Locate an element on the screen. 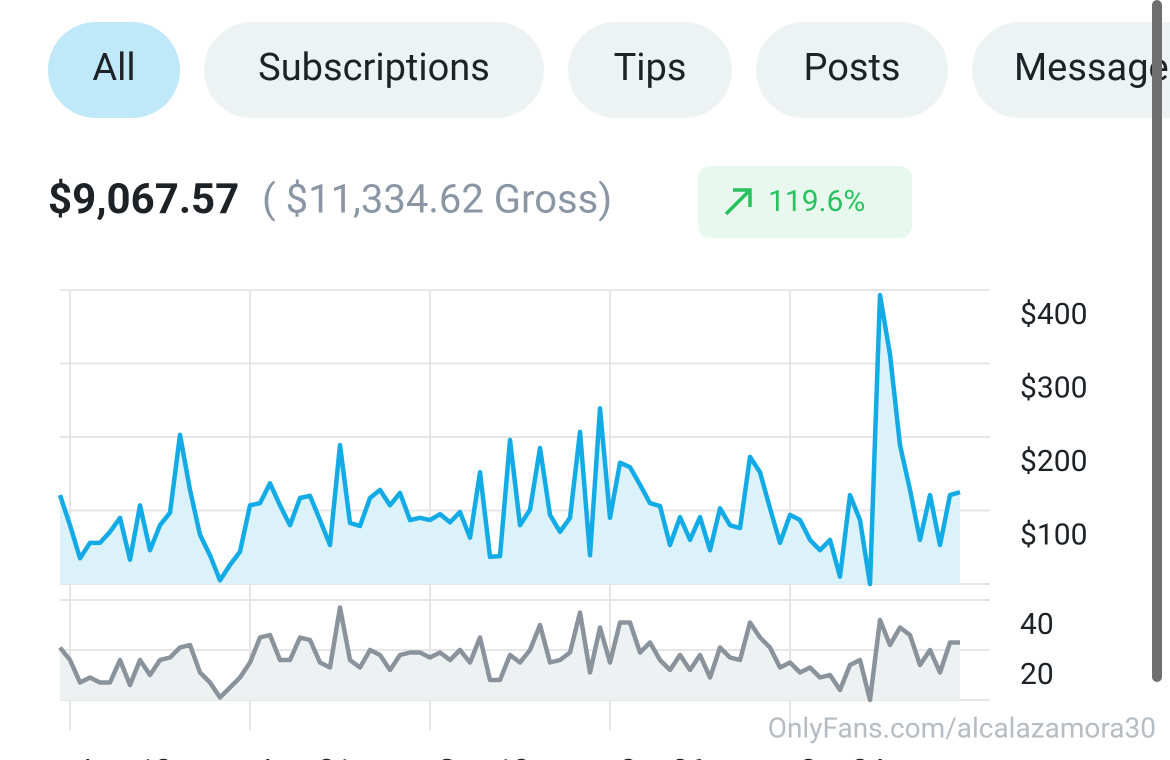 The width and height of the screenshot is (1170, 760). area-fill is located at coordinates (510, 653).